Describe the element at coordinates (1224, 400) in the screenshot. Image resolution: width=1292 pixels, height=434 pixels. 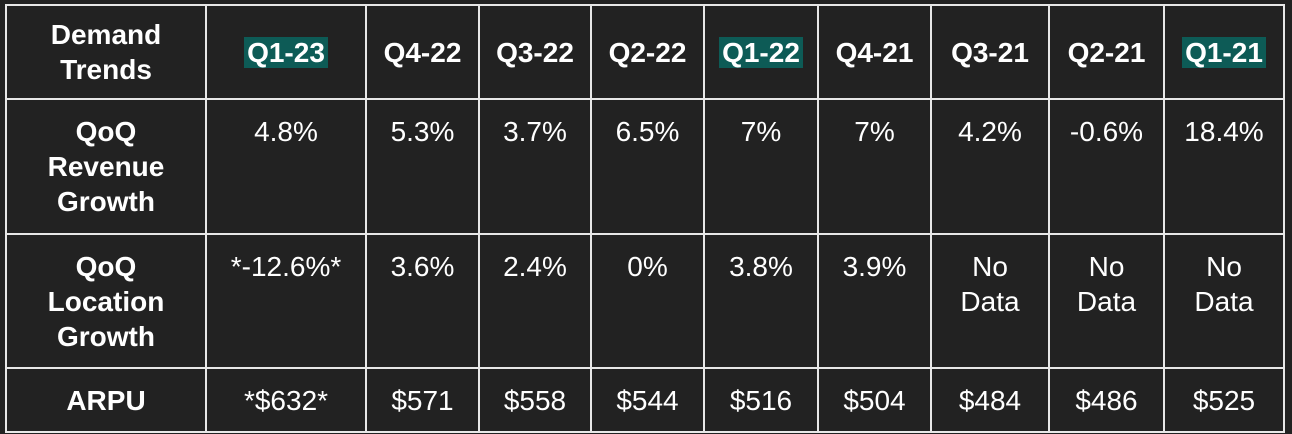
I see `table-cell: $525` at that location.